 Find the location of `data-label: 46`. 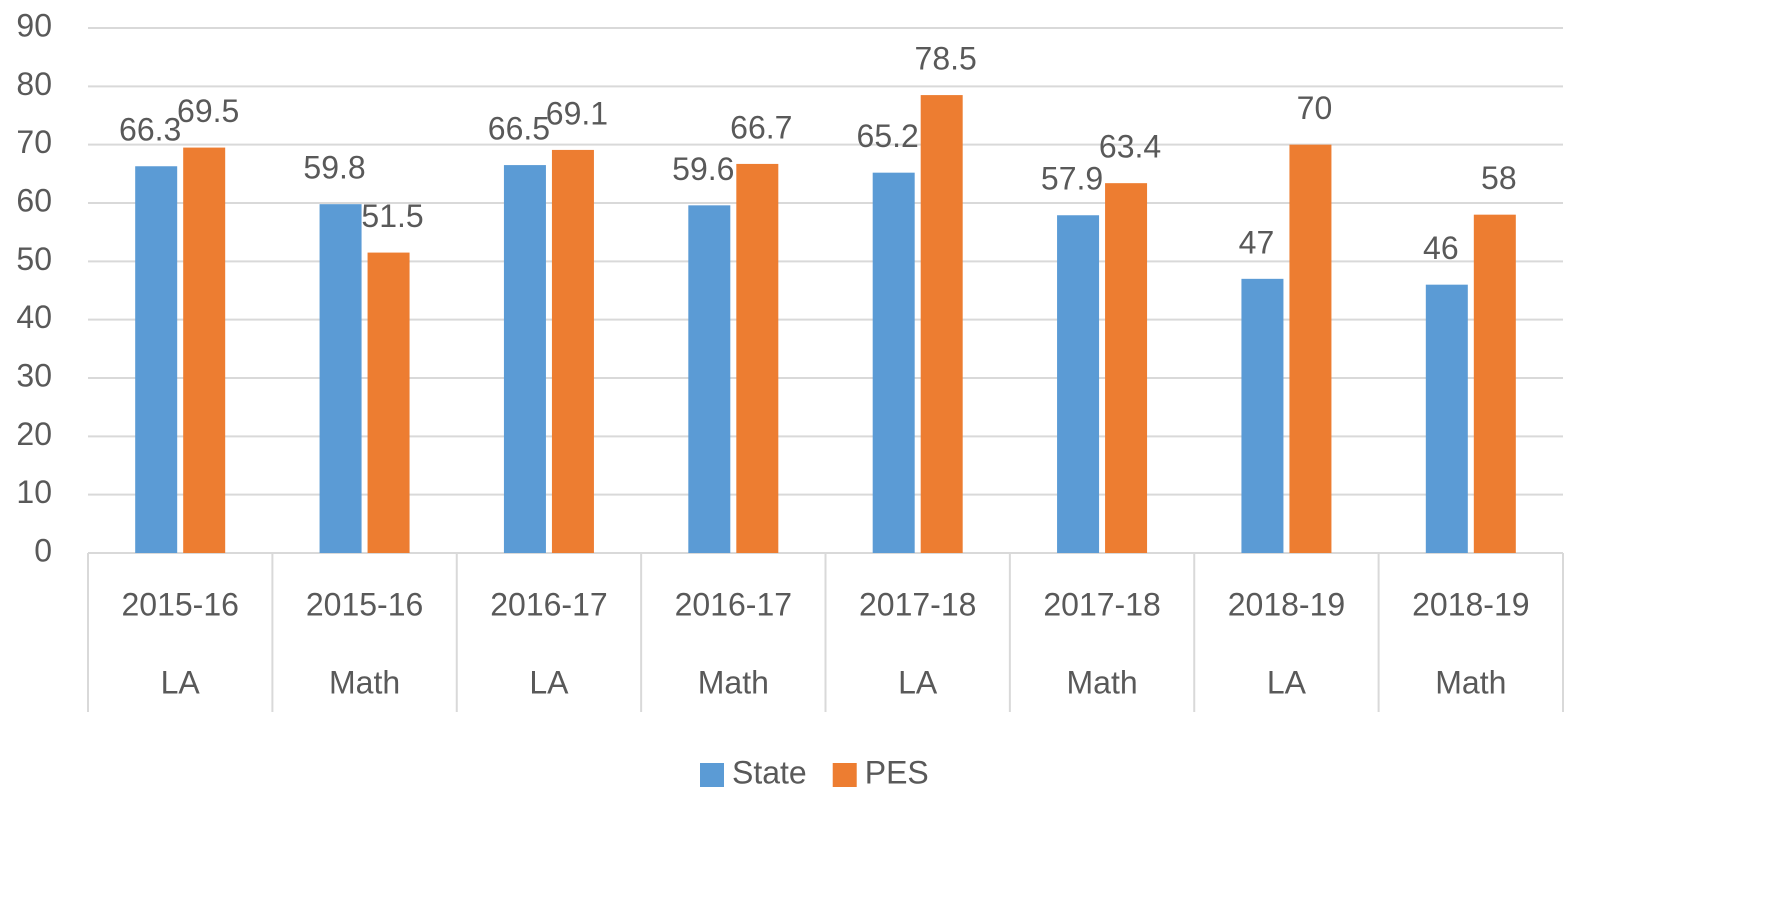

data-label: 46 is located at coordinates (1441, 248).